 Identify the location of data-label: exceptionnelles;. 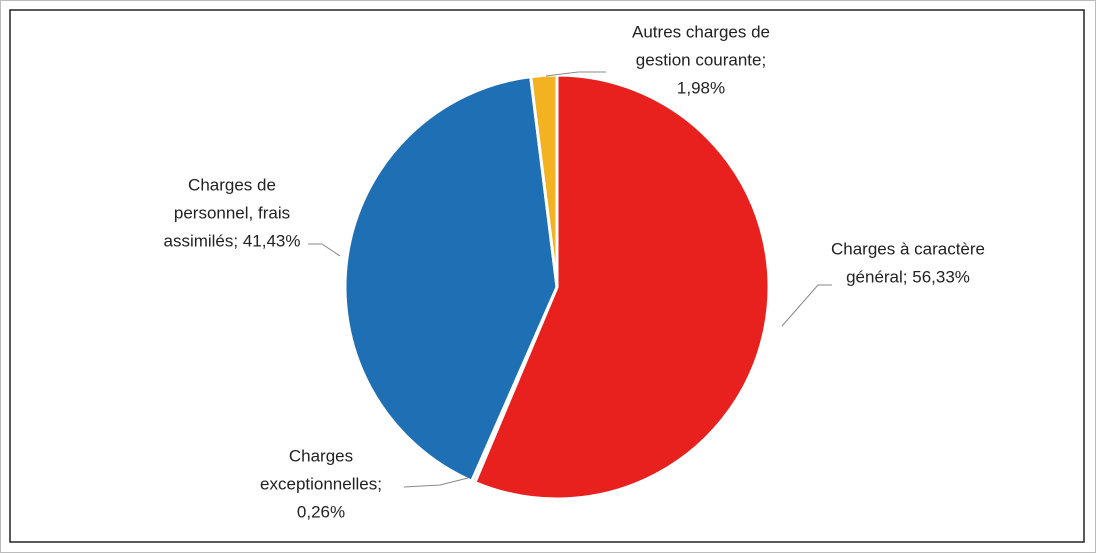
(321, 483).